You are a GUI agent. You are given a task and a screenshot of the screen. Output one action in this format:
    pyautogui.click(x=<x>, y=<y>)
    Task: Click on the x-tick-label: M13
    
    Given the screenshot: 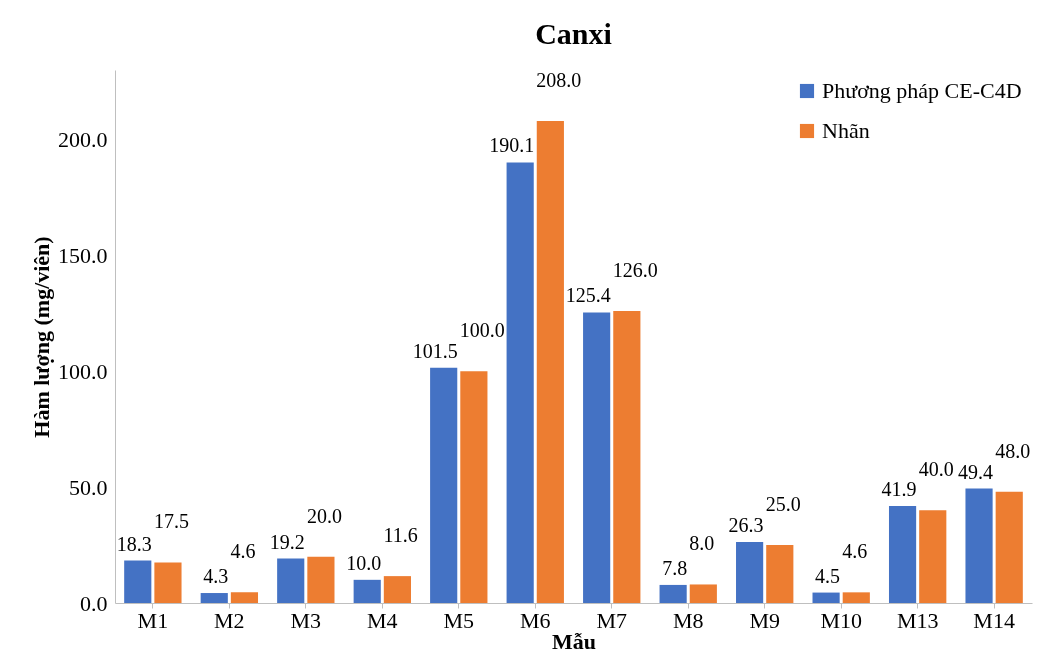 What is the action you would take?
    pyautogui.click(x=917, y=620)
    